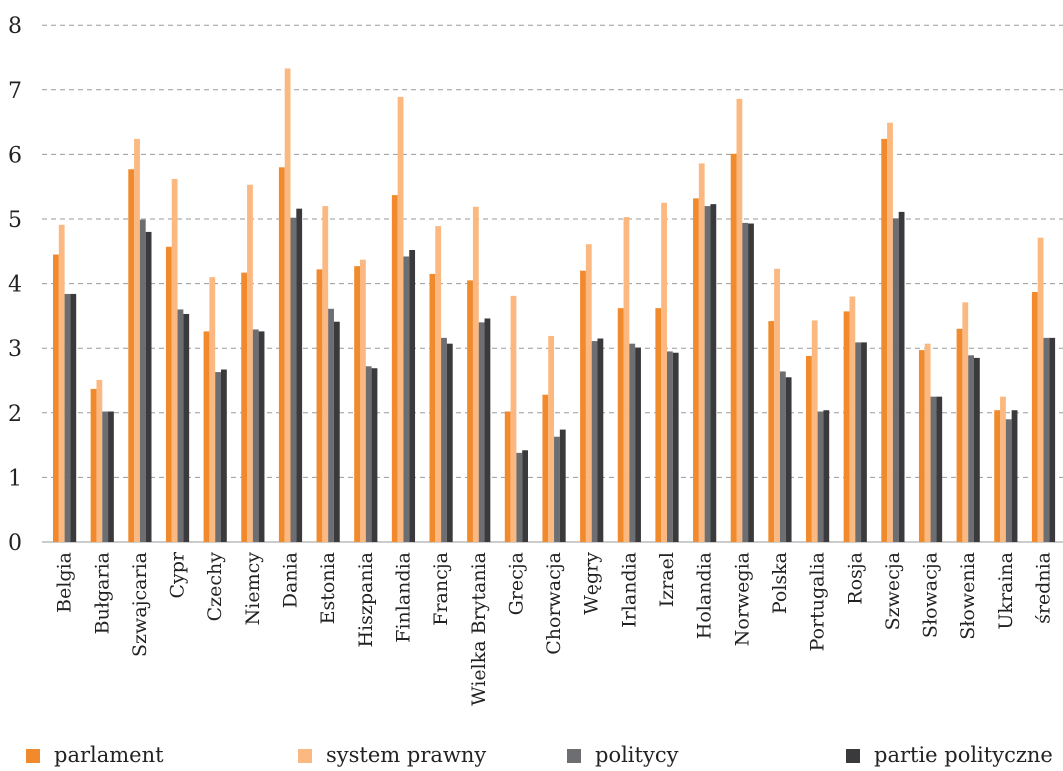 The image size is (1063, 771). Describe the element at coordinates (701, 352) in the screenshot. I see `bar-system-prawny-holandia` at that location.